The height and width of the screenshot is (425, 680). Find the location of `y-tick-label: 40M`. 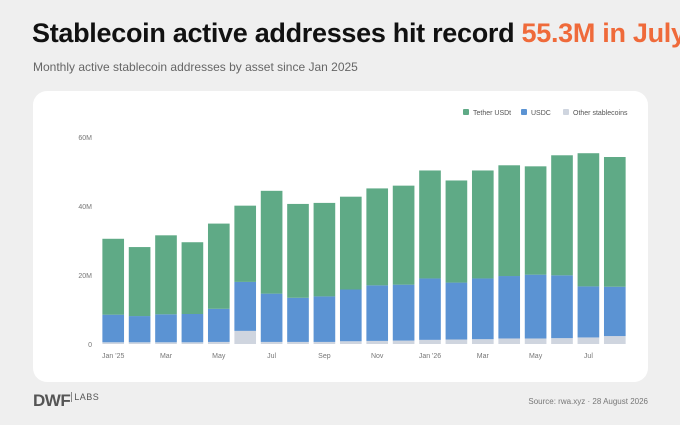

y-tick-label: 40M is located at coordinates (85, 207).